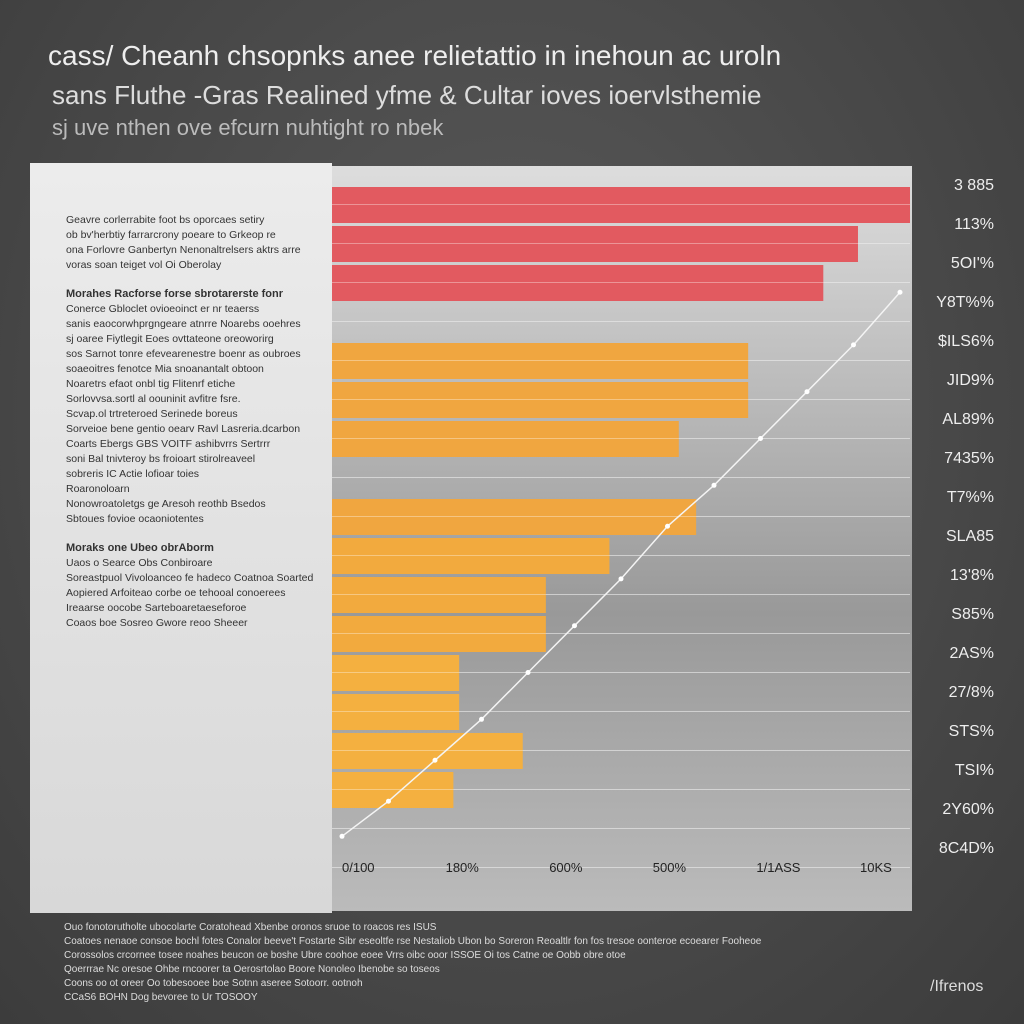 This screenshot has width=1024, height=1024. Describe the element at coordinates (175, 294) in the screenshot. I see `panel-text-line: Morahes Racforse forse sbrotarerste fonr` at that location.